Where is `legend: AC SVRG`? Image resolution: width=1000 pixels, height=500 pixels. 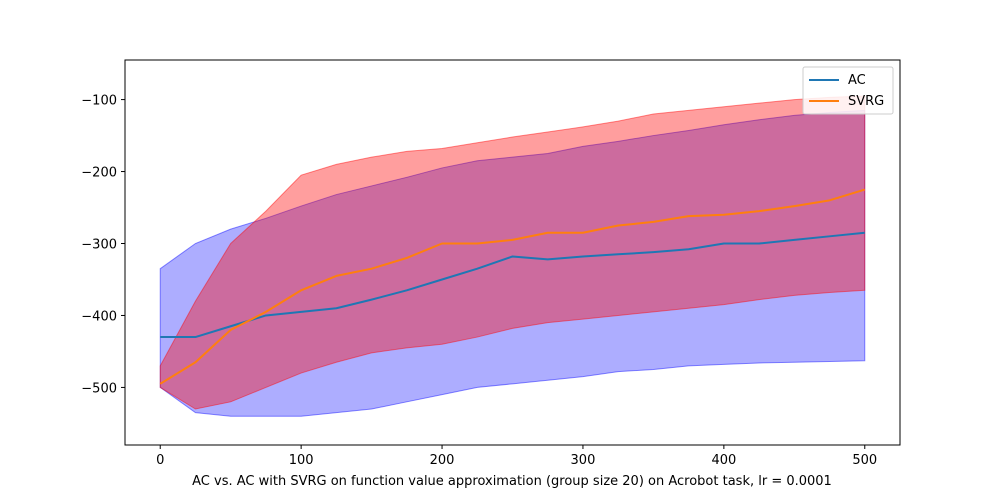 legend: AC SVRG is located at coordinates (848, 90).